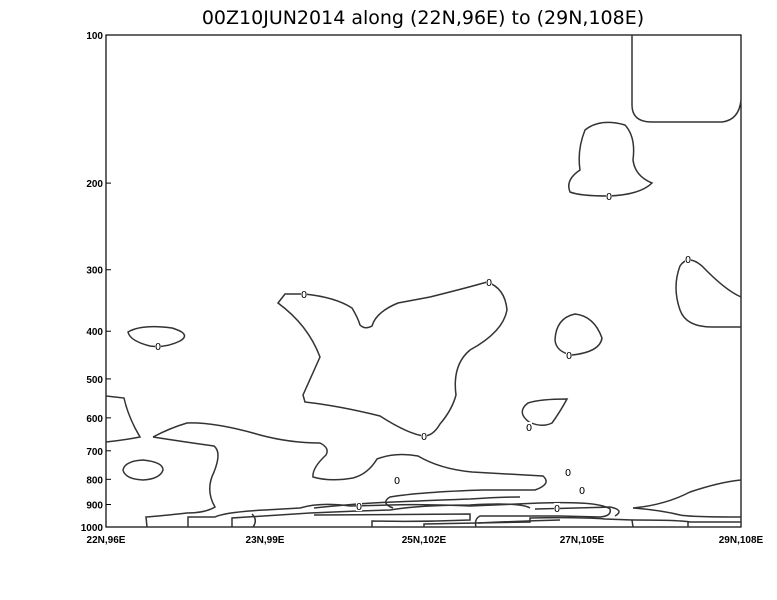 The height and width of the screenshot is (600, 777). Describe the element at coordinates (96, 282) in the screenshot. I see `y-axis: 100 200 300 400 500 600 700 800 900 1000` at that location.